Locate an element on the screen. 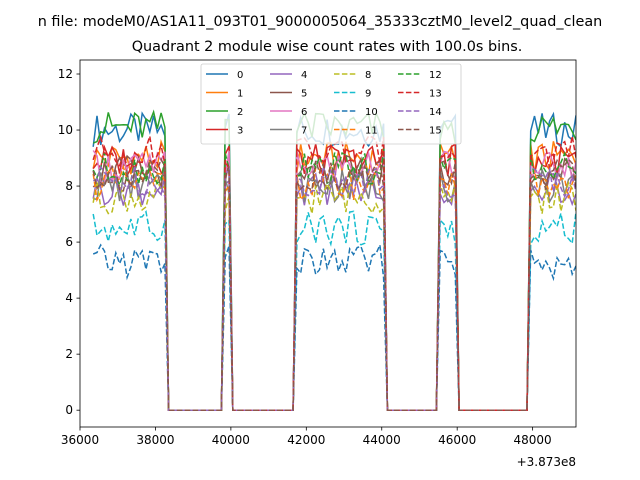  x-offset-label: +3.873e8 is located at coordinates (546, 462).